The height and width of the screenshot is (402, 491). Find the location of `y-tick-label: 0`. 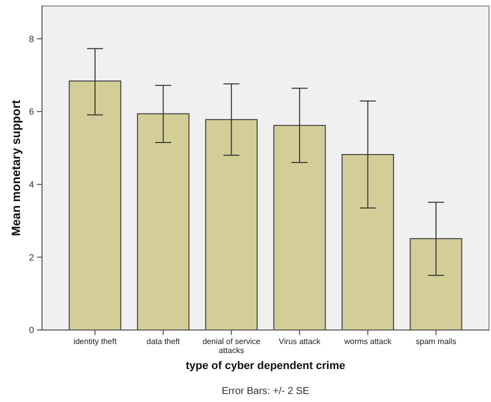

y-tick-label: 0 is located at coordinates (31, 330).